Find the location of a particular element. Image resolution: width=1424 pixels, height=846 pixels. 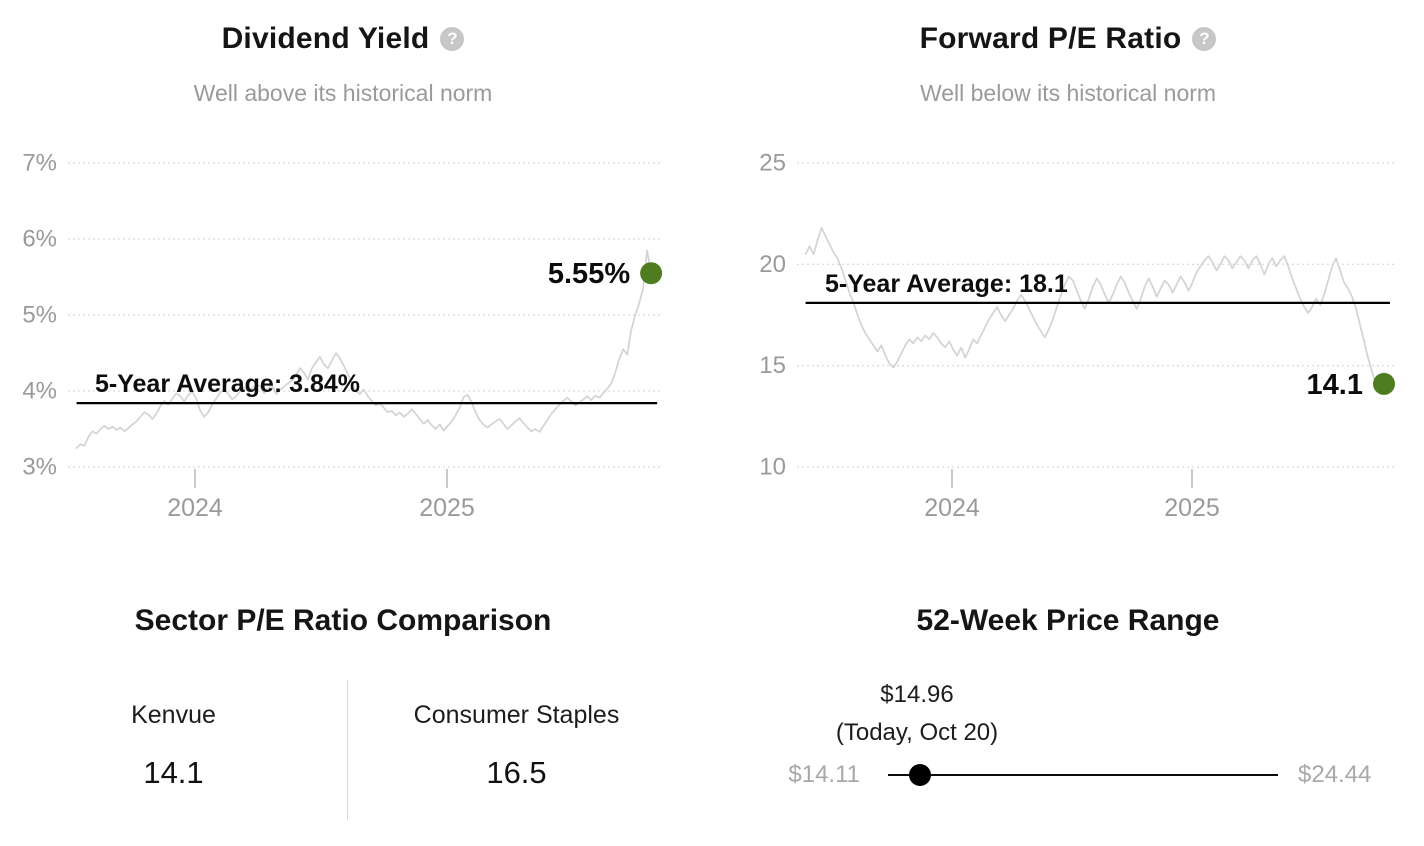

sector-comparison-title: Sector P/E Ratio Comparison is located at coordinates (343, 620).